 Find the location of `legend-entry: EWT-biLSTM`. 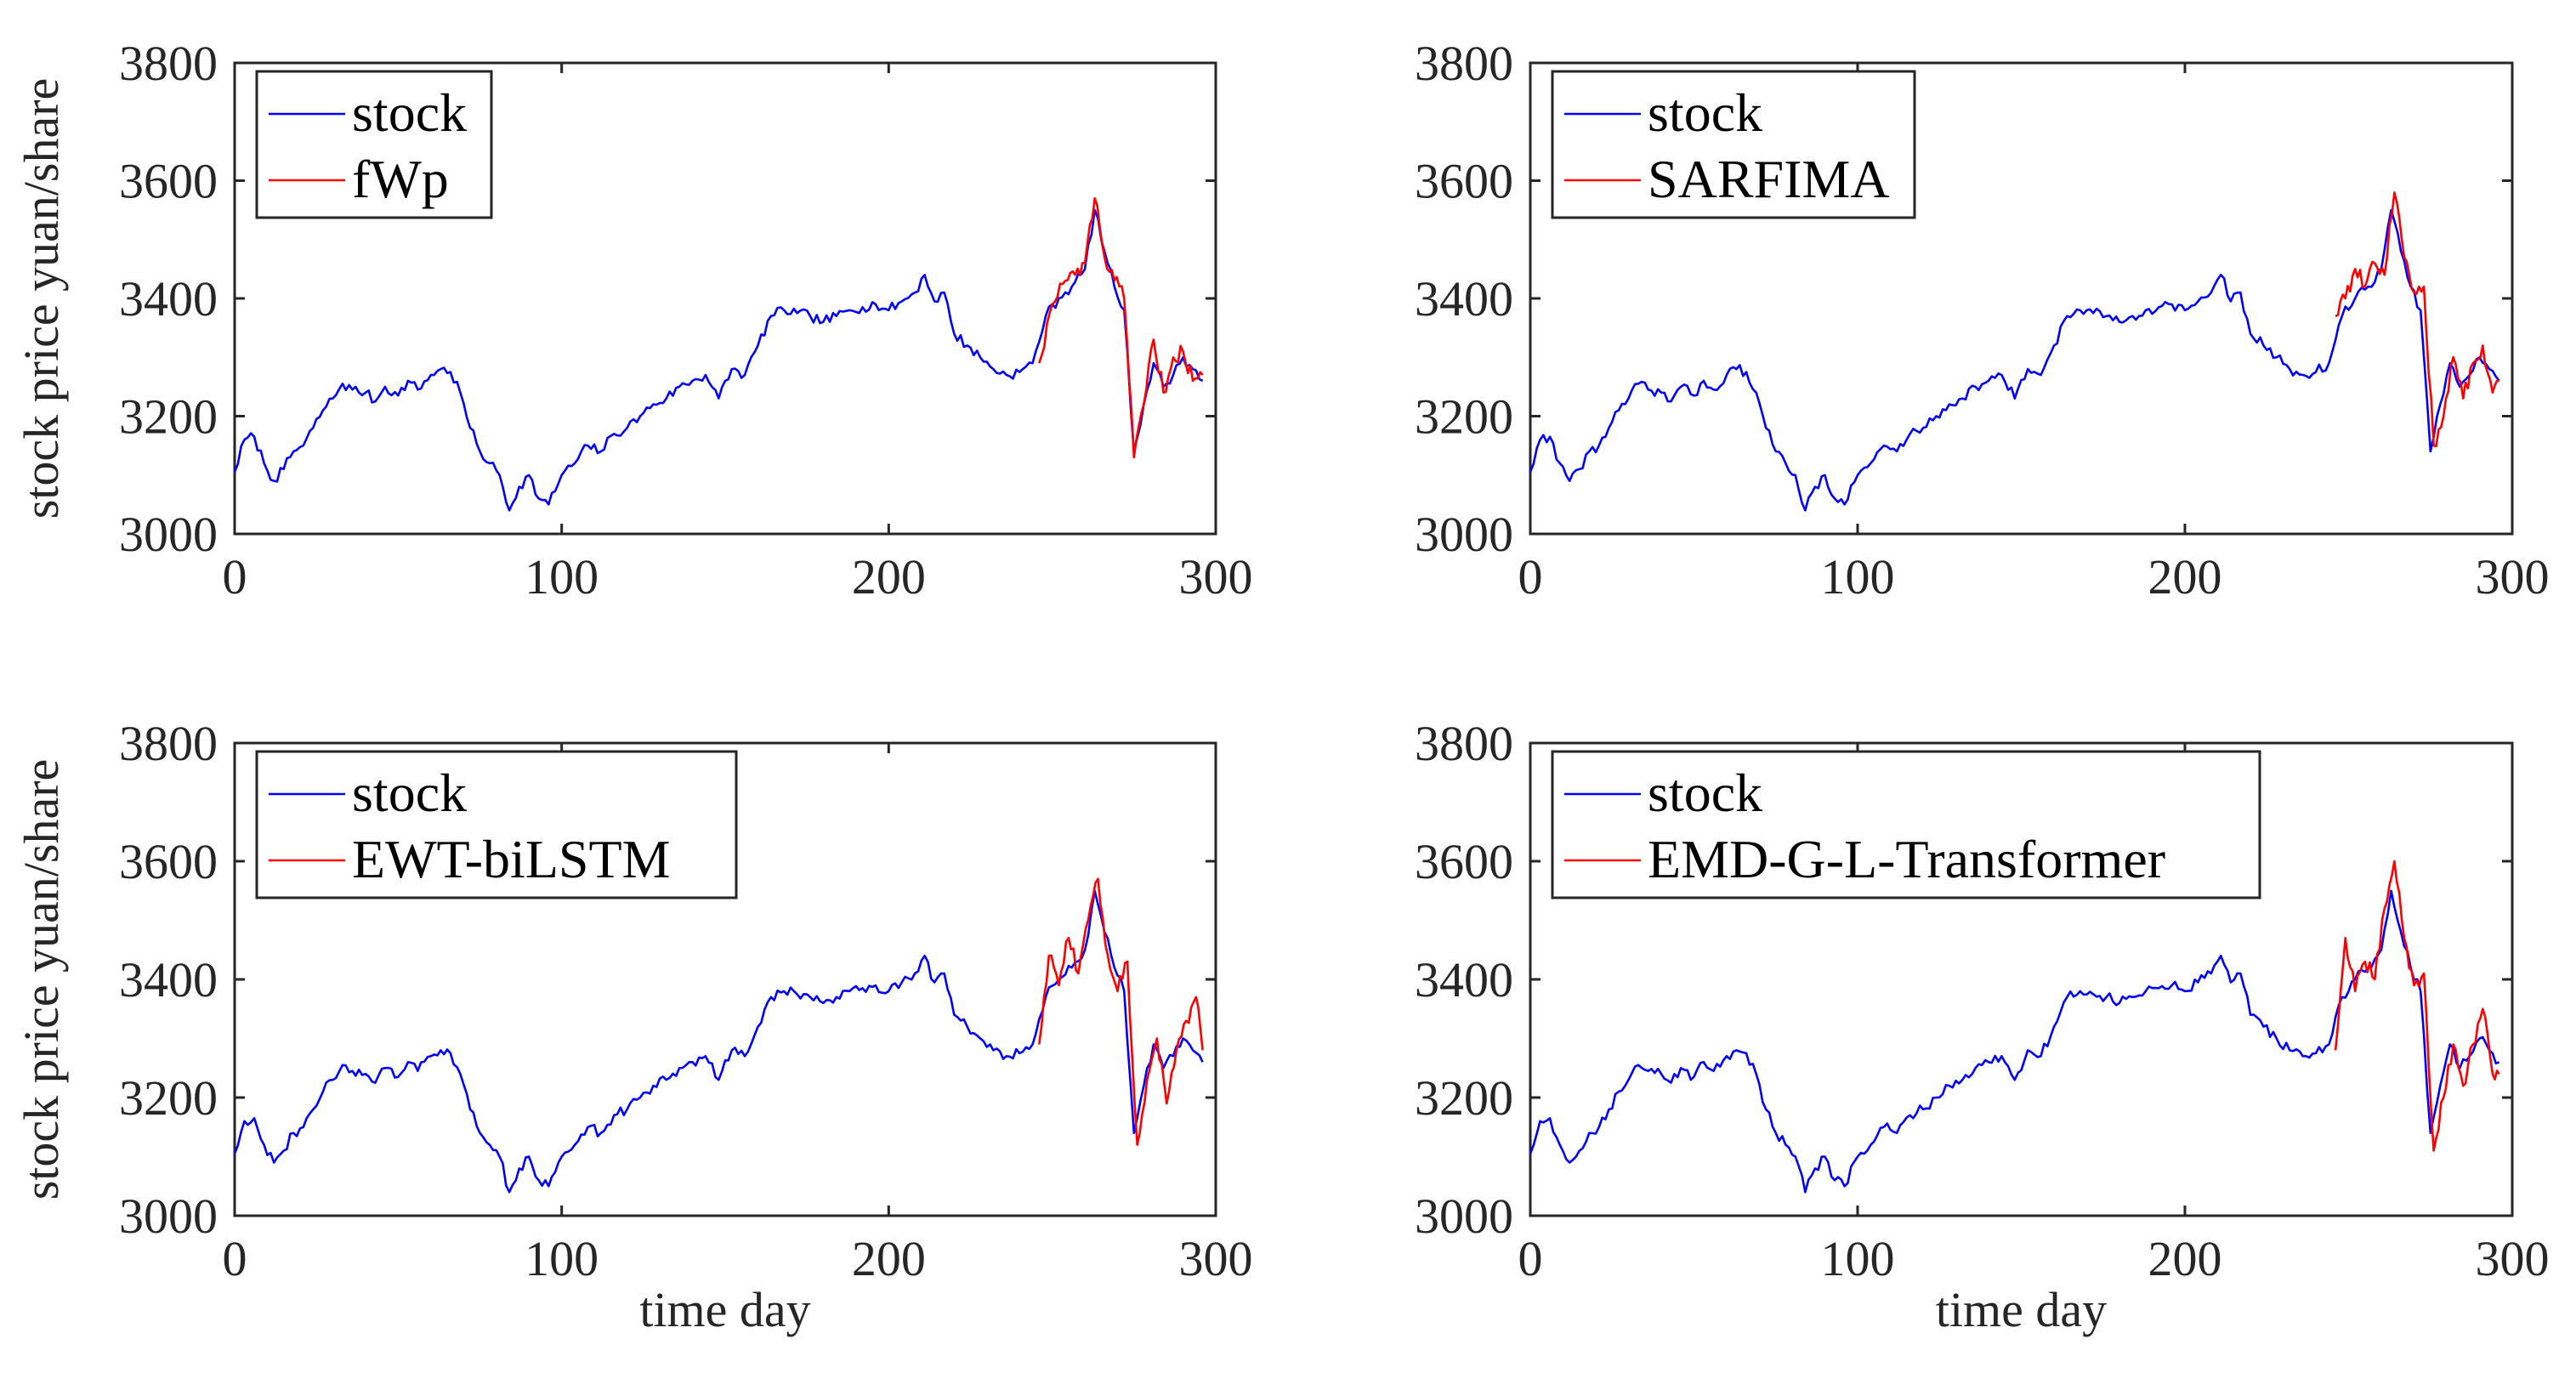

legend-entry: EWT-biLSTM is located at coordinates (512, 859).